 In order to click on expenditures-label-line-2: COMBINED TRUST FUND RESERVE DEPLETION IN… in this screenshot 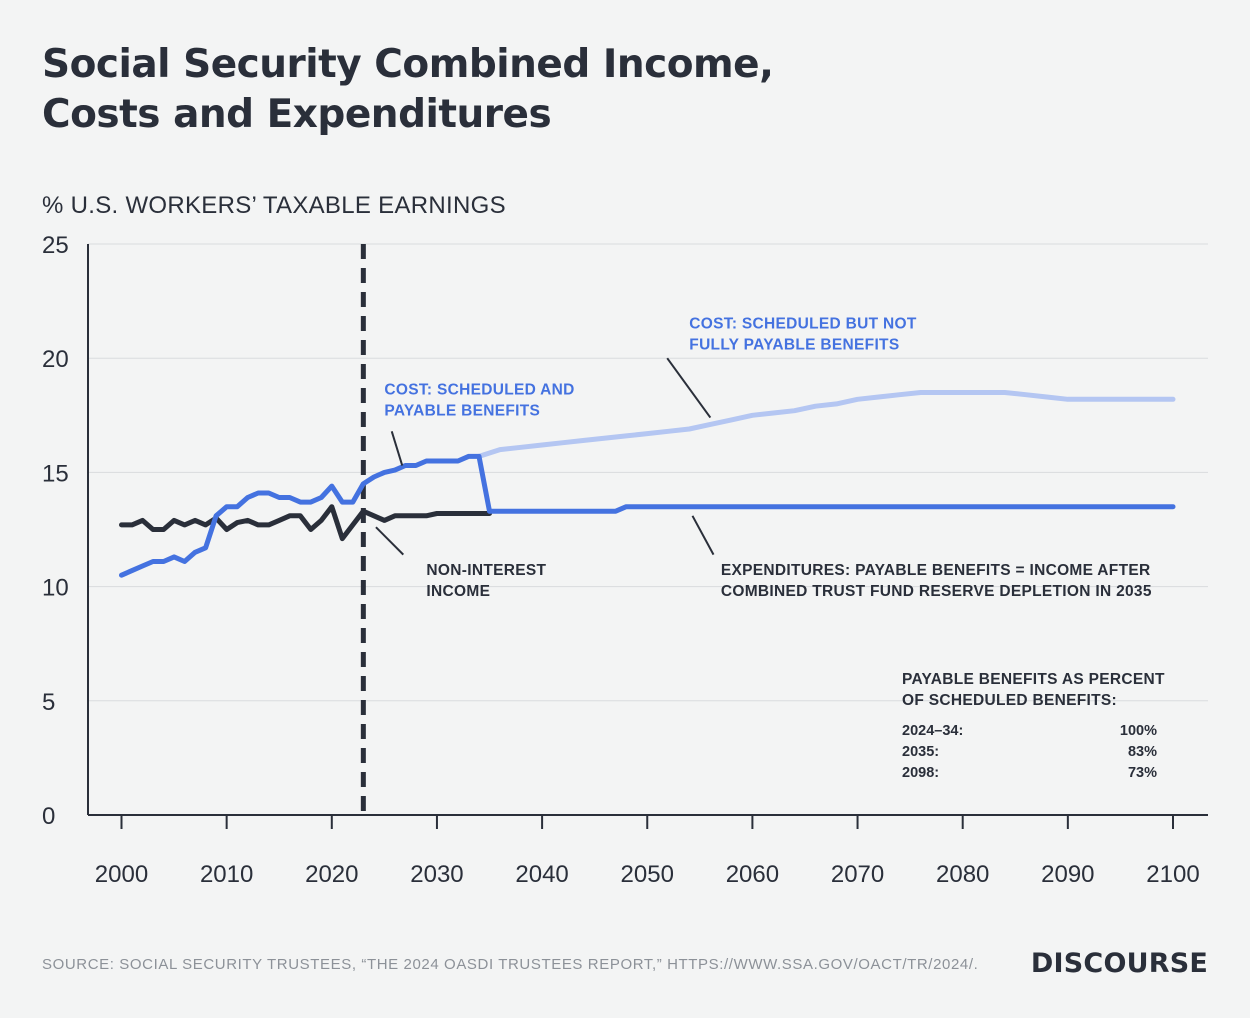, I will do `click(936, 591)`.